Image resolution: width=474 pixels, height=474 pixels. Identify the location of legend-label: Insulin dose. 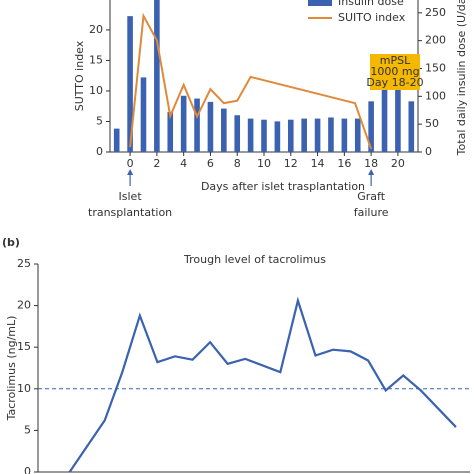
(371, 4).